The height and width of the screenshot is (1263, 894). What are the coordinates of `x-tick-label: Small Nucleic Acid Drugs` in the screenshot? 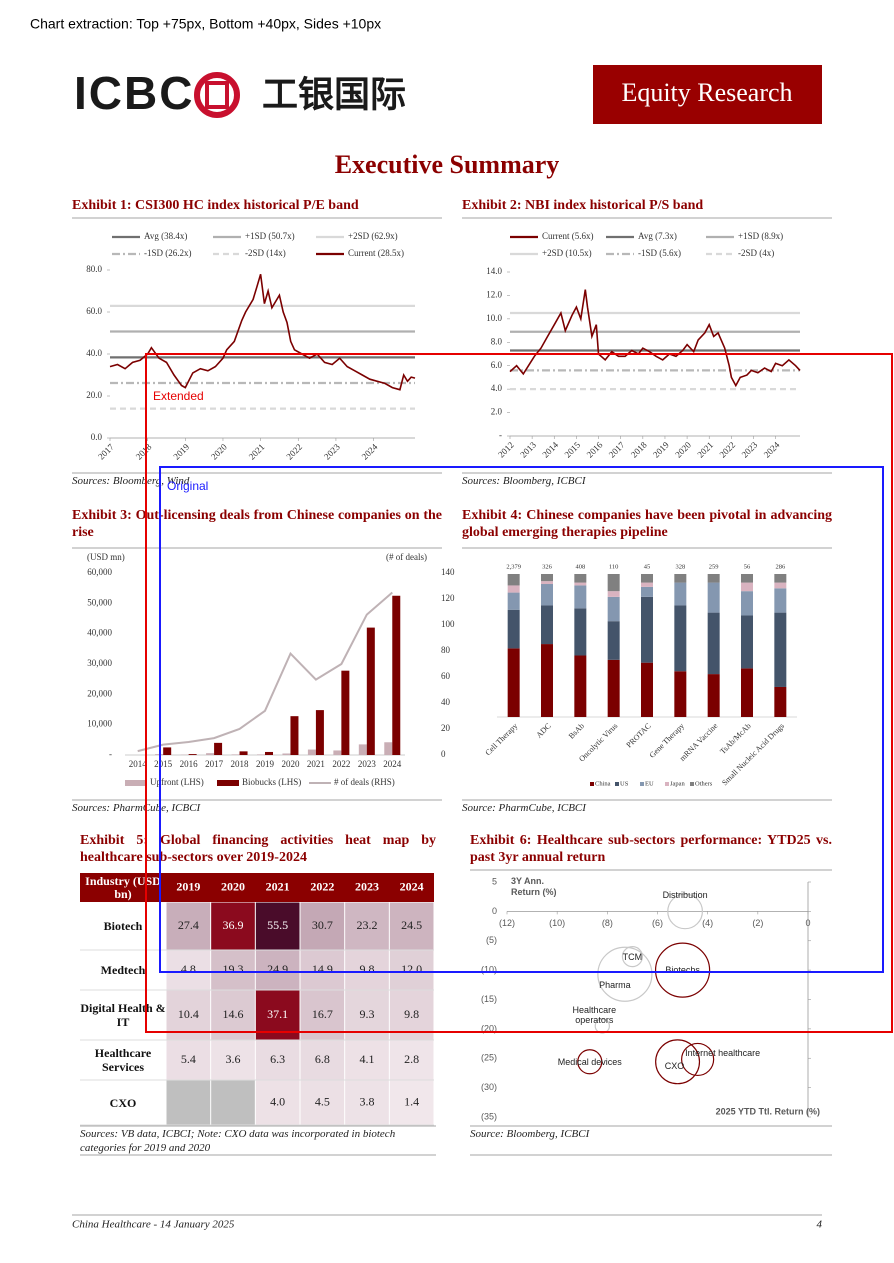 It's located at (753, 754).